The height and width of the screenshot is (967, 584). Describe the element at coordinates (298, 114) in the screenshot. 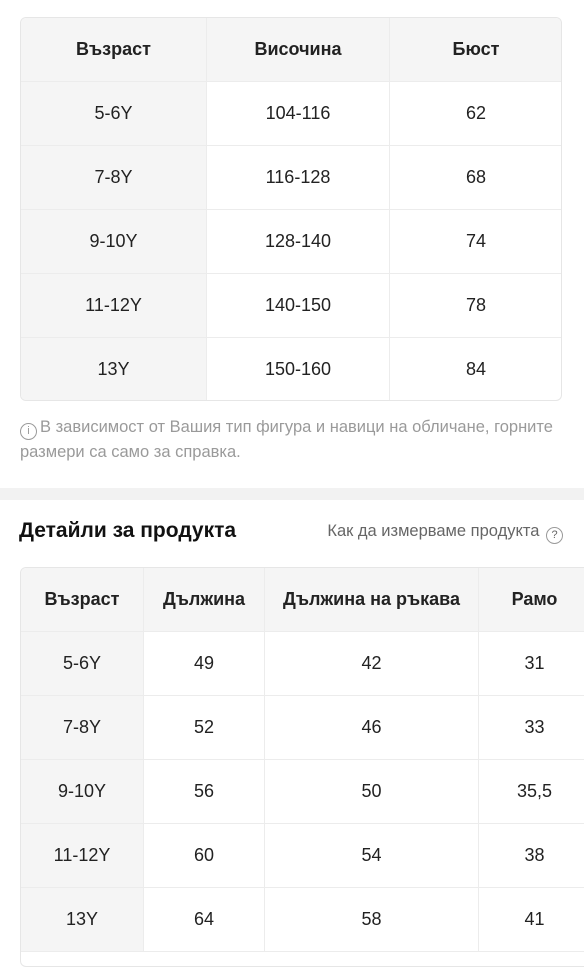

I see `table-cell: 104-116` at that location.